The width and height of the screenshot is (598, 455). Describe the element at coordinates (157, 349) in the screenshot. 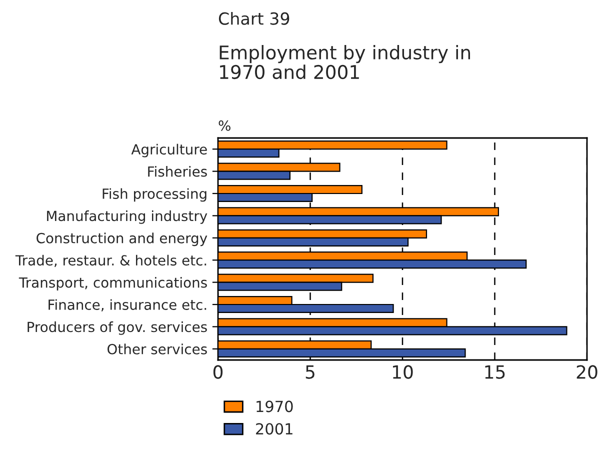

I see `y-tick-label: Other services` at that location.